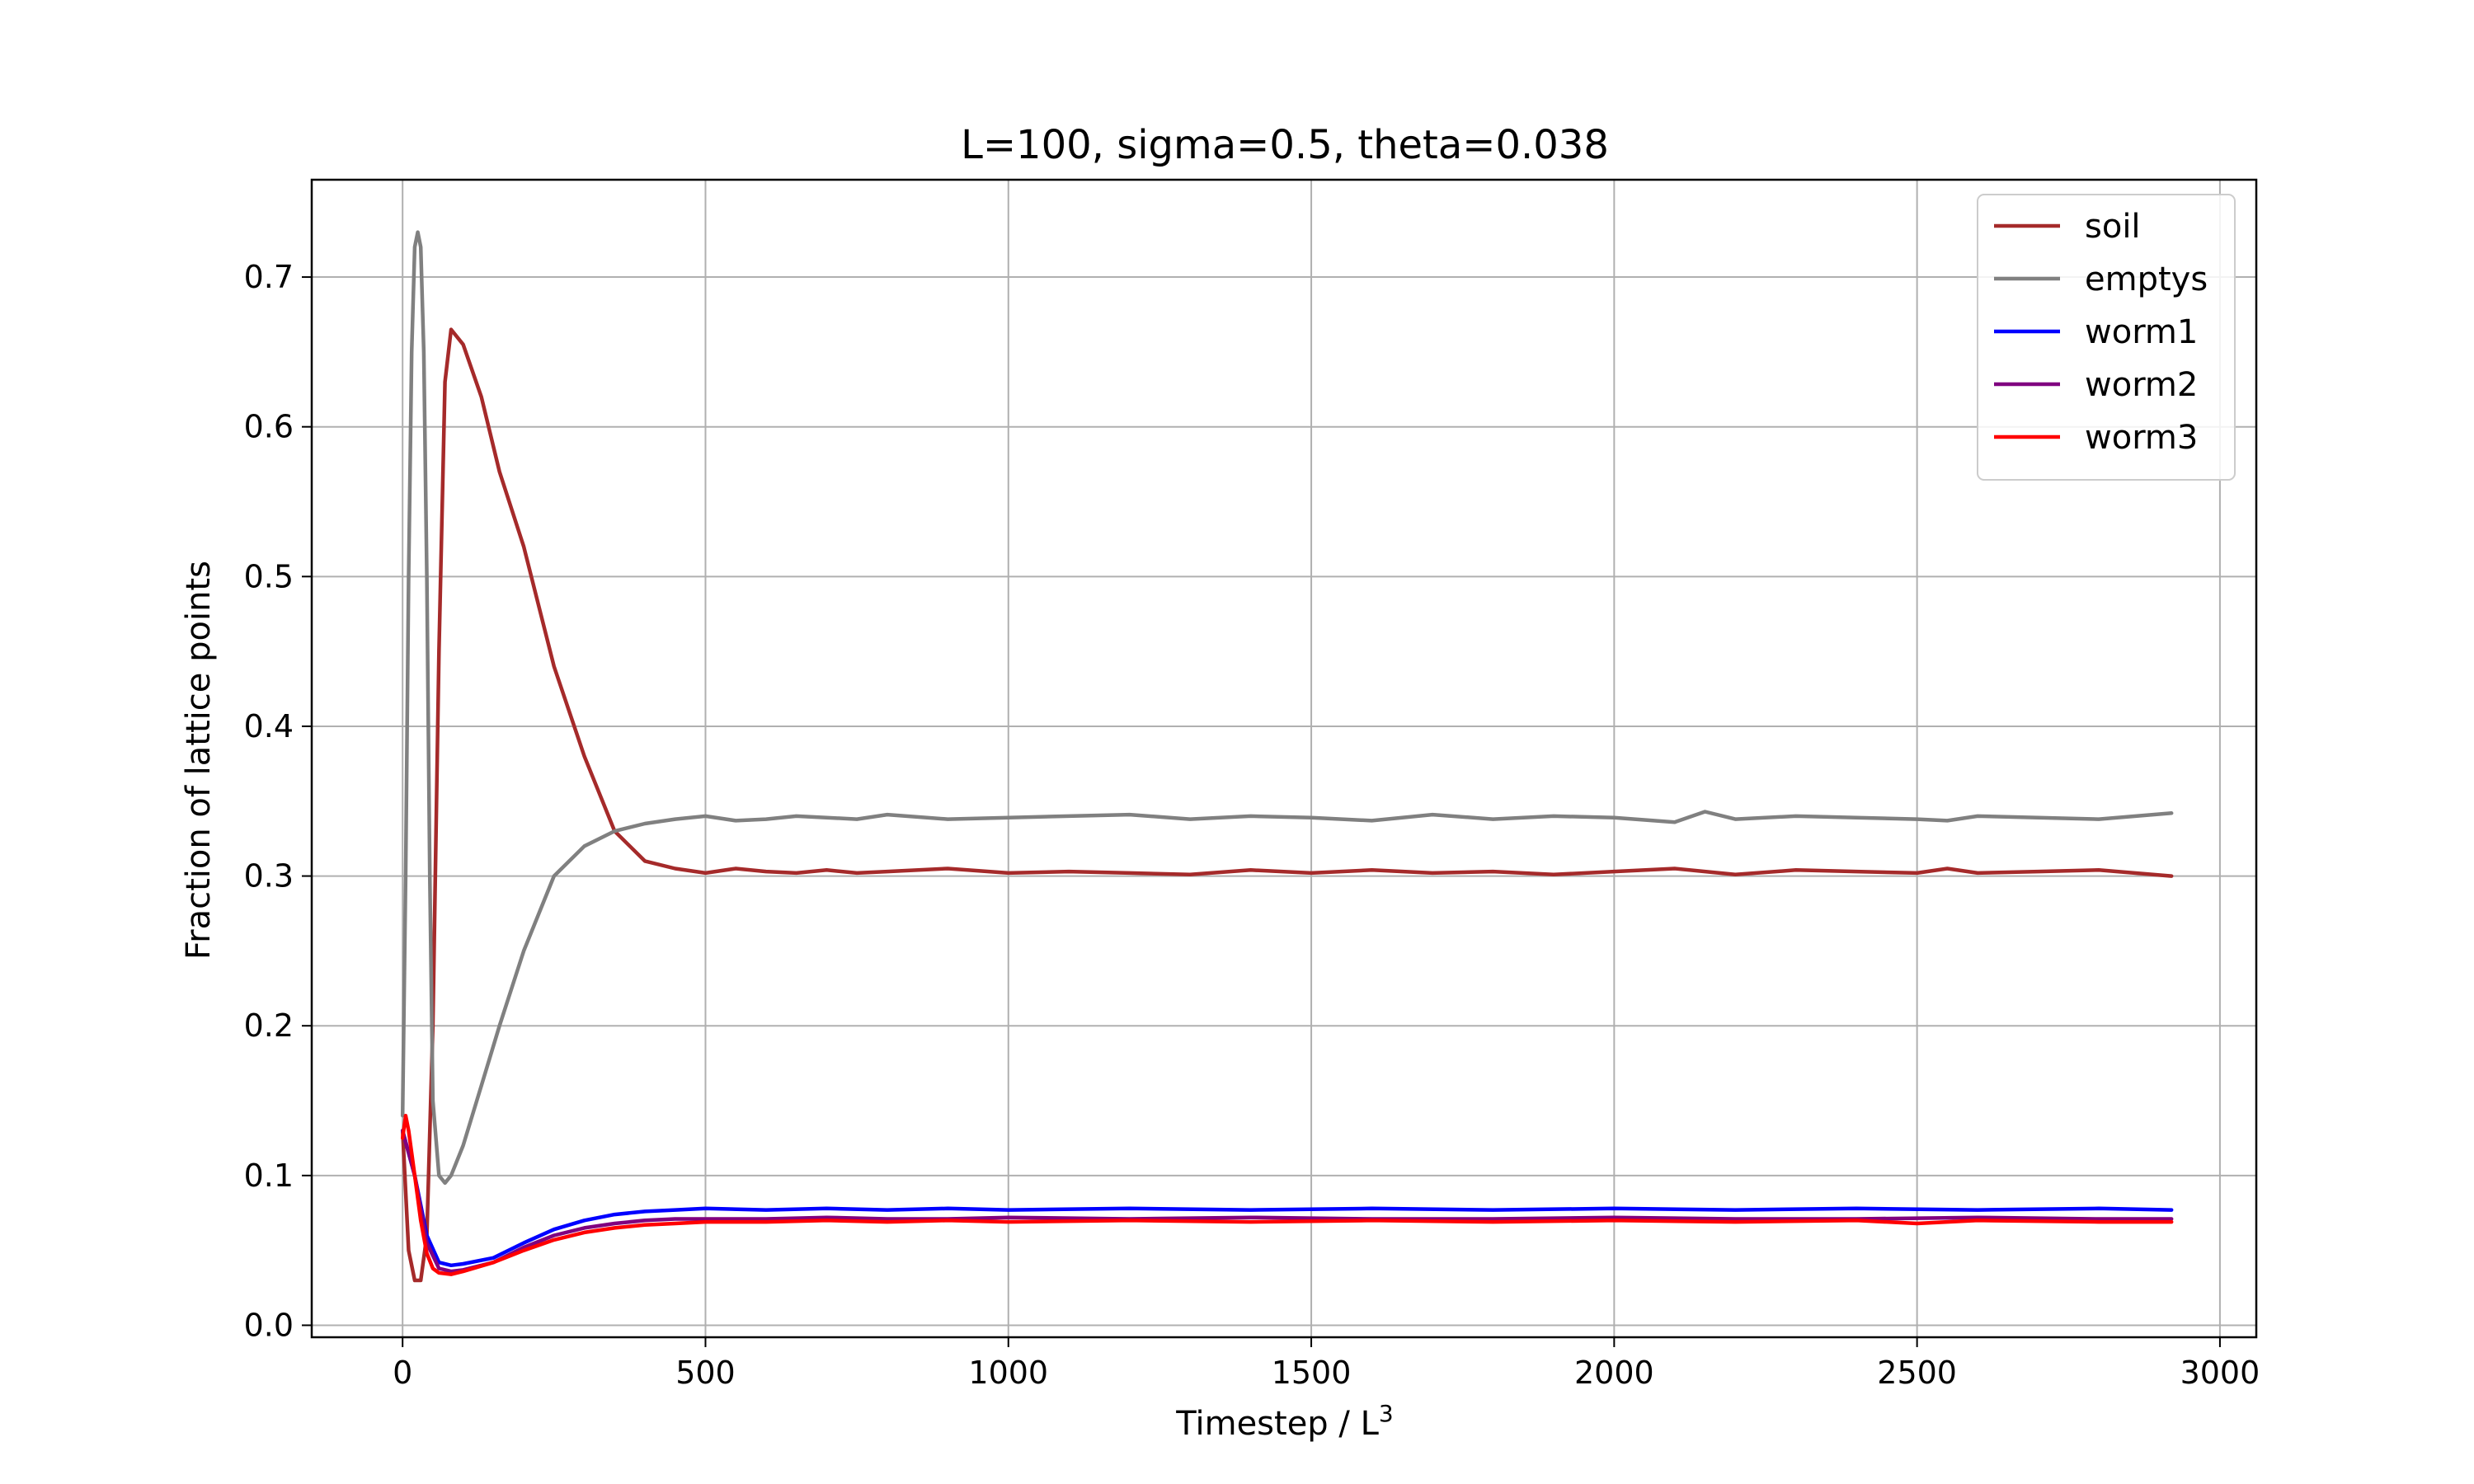  I want to click on legend-label-worm2: worm2, so click(2141, 385).